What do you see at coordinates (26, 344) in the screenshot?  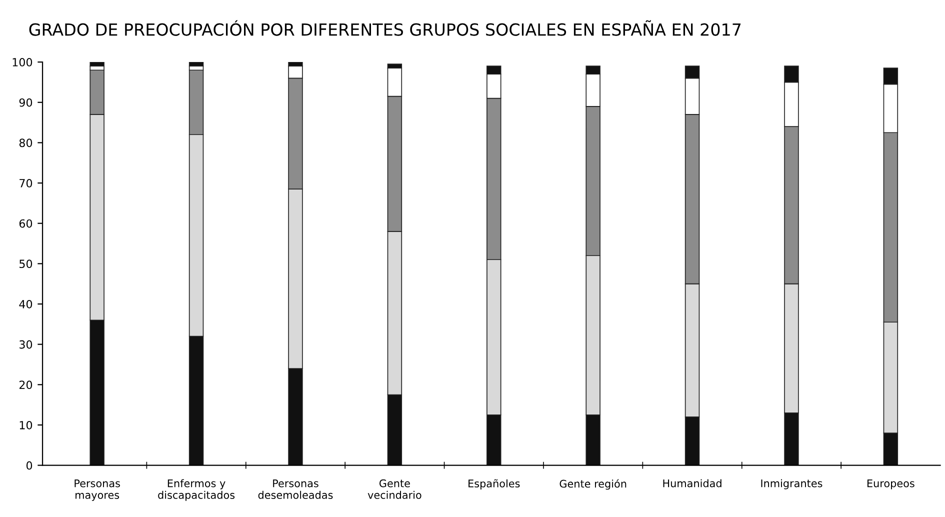 I see `y-tick-label: 30` at bounding box center [26, 344].